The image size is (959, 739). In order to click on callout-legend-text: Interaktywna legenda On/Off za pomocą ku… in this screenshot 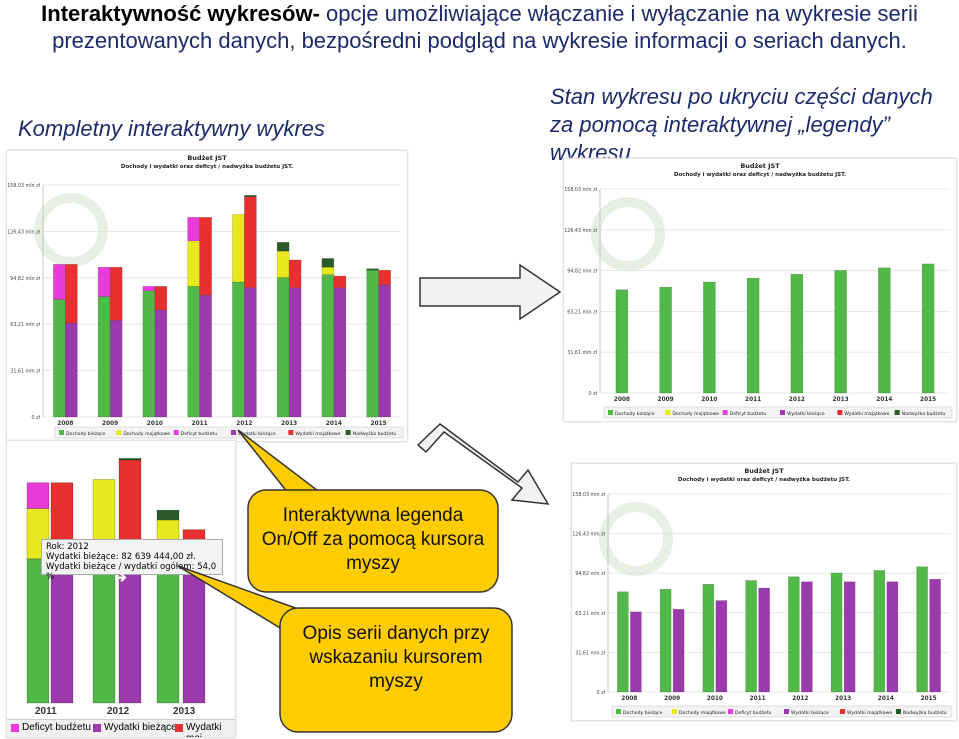, I will do `click(373, 539)`.